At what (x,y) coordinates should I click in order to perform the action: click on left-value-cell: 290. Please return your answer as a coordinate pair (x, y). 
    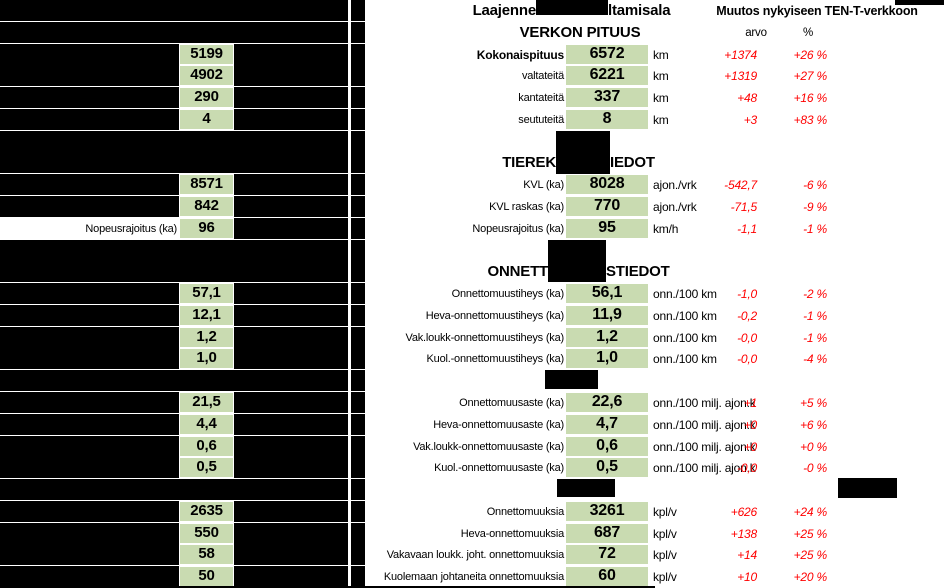
    Looking at the image, I should click on (206, 97).